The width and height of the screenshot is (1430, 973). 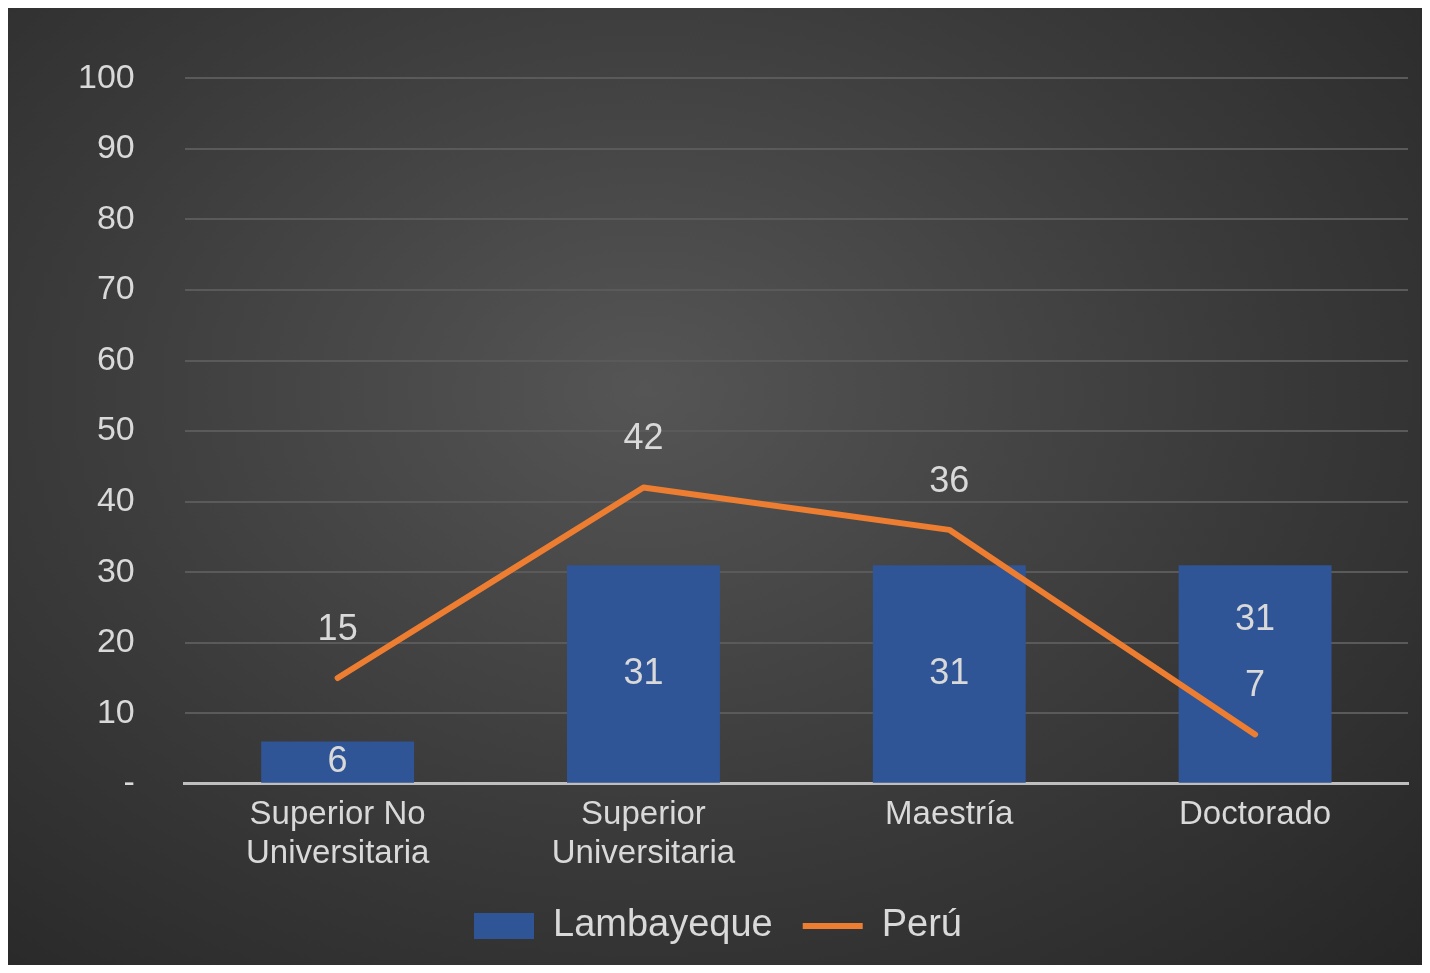 I want to click on x-tick-label: Superior No Universitaria, so click(x=337, y=832).